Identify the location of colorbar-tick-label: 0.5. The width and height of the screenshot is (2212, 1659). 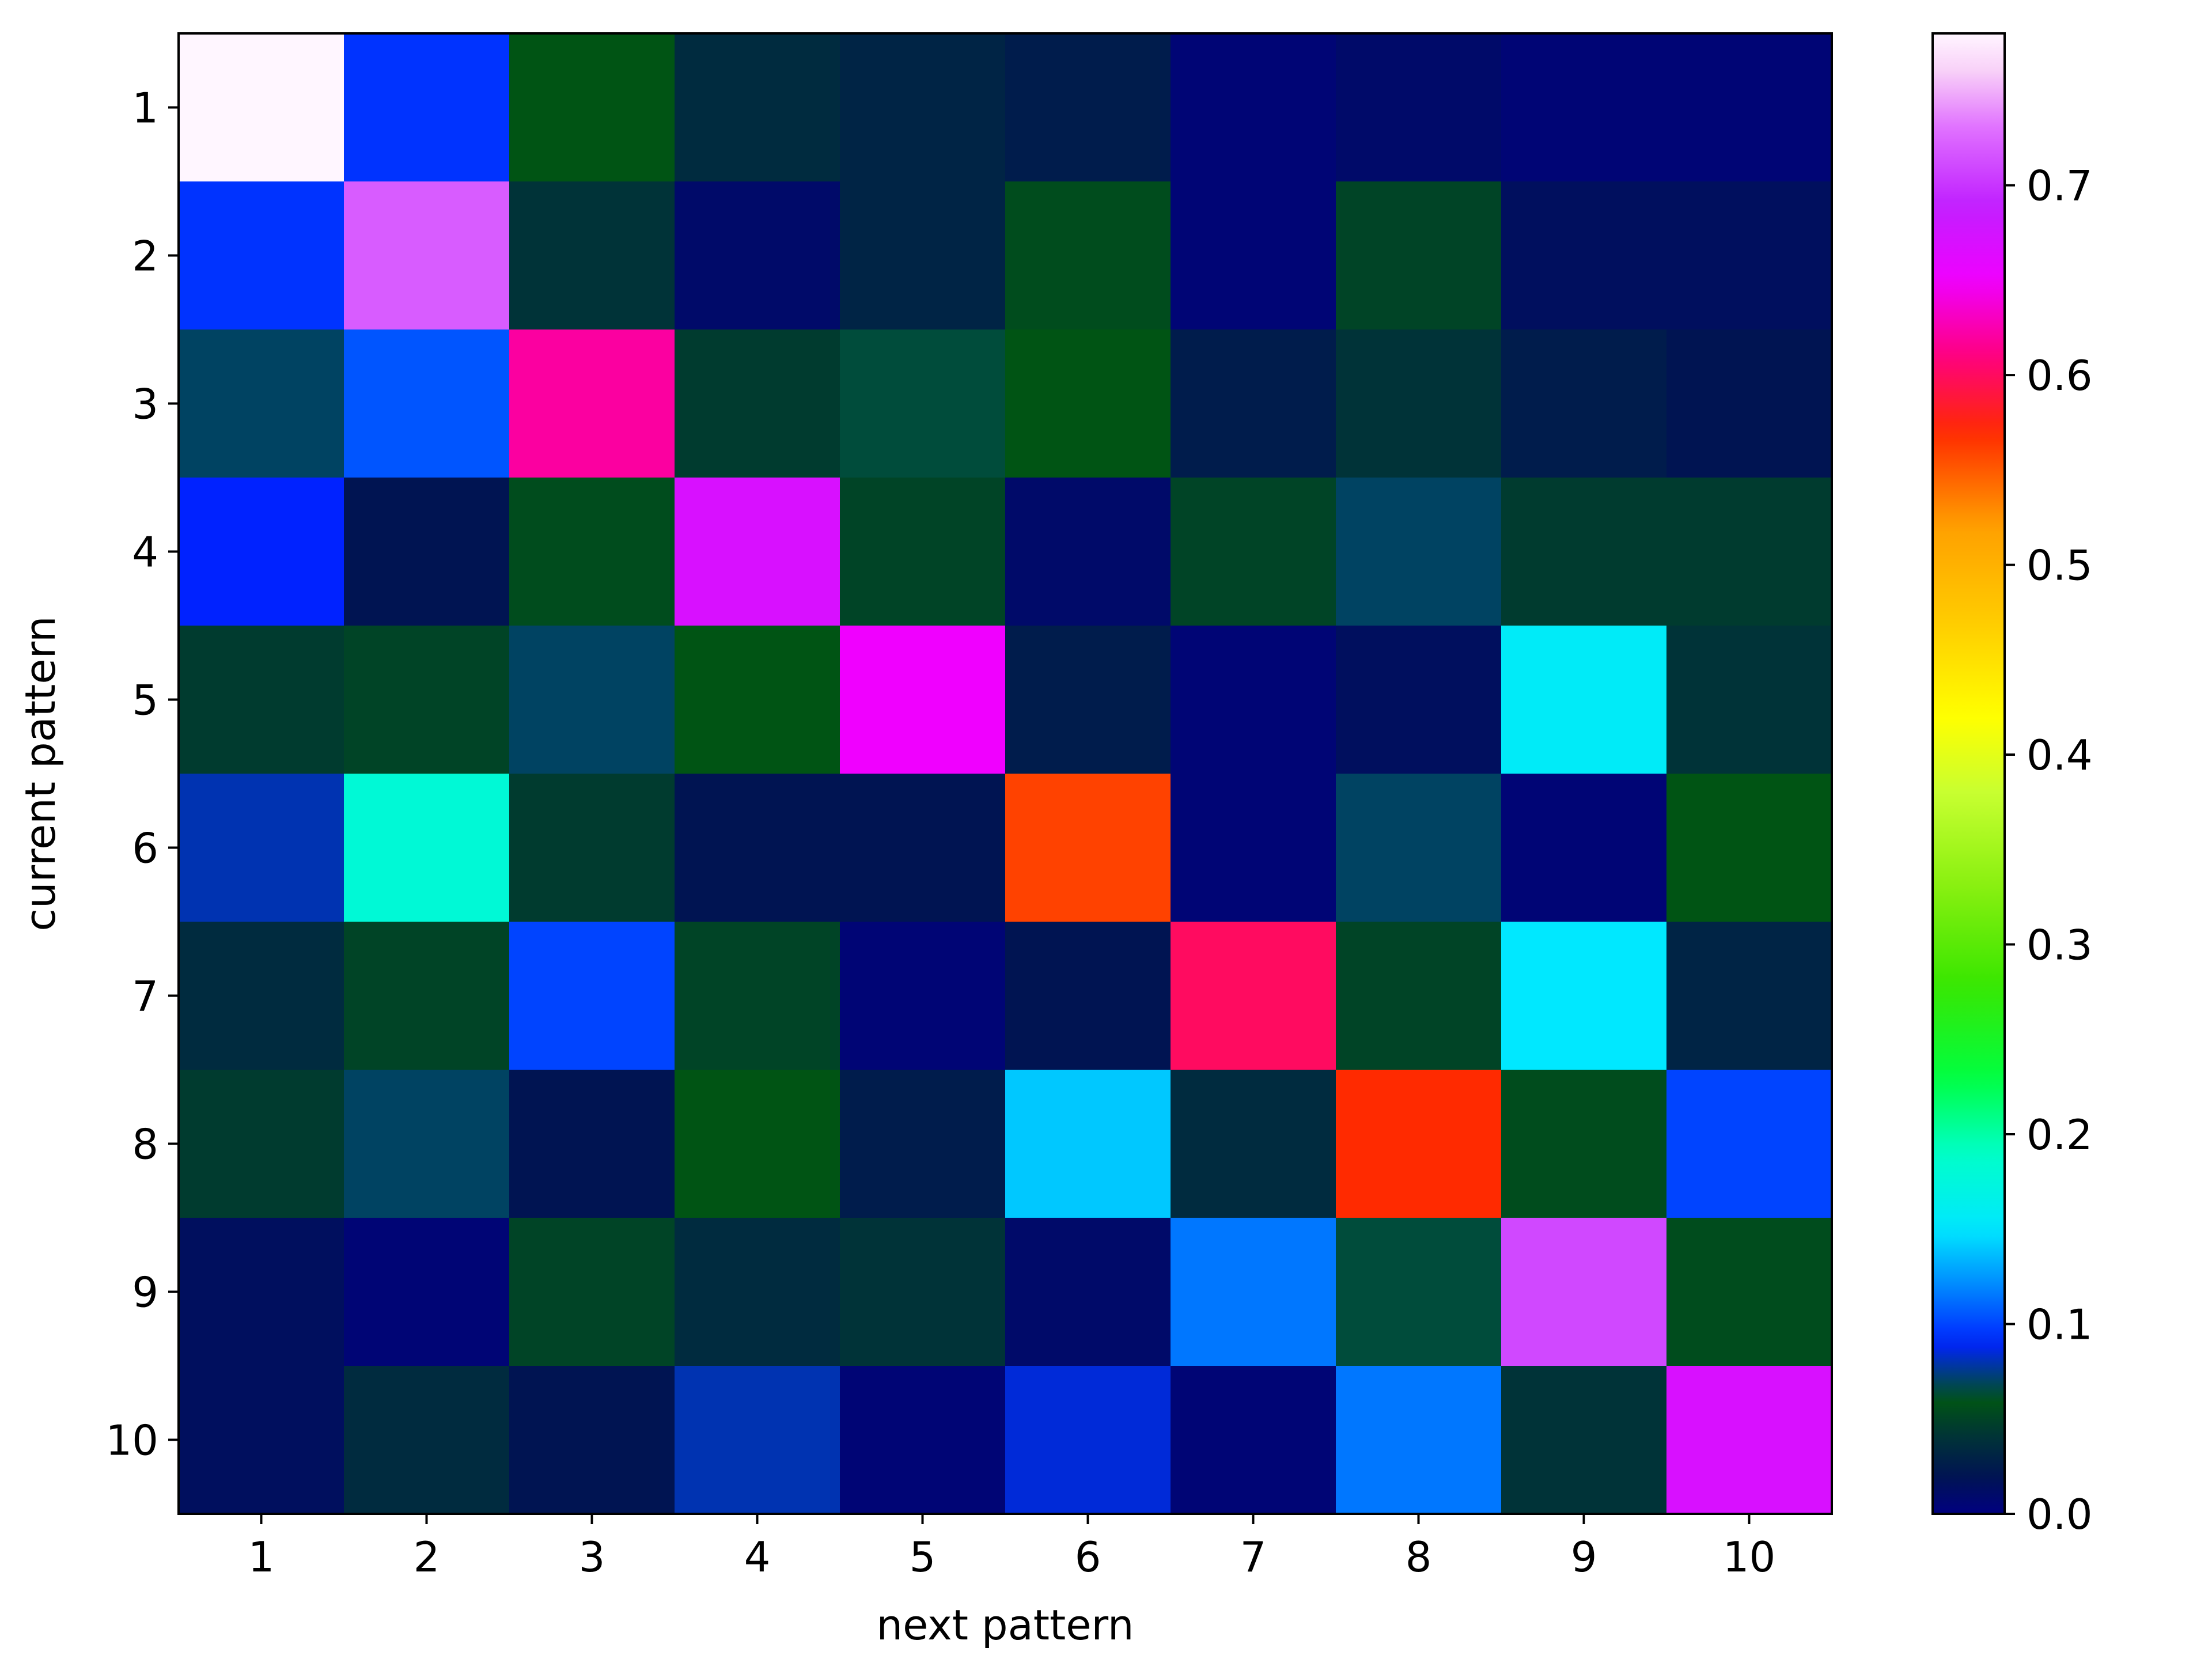
(2060, 565).